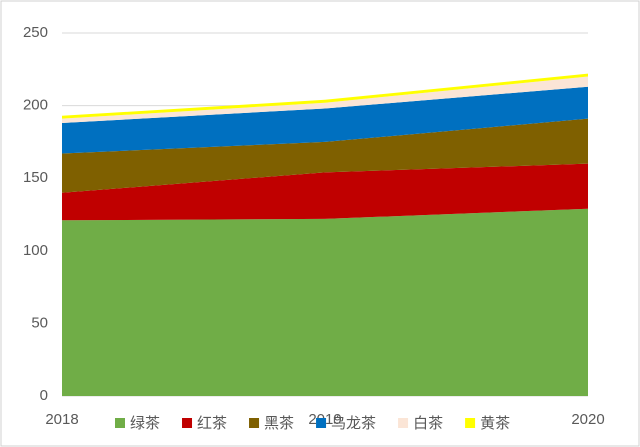 This screenshot has width=640, height=447. Describe the element at coordinates (44, 395) in the screenshot. I see `y-tick-label: 0` at that location.